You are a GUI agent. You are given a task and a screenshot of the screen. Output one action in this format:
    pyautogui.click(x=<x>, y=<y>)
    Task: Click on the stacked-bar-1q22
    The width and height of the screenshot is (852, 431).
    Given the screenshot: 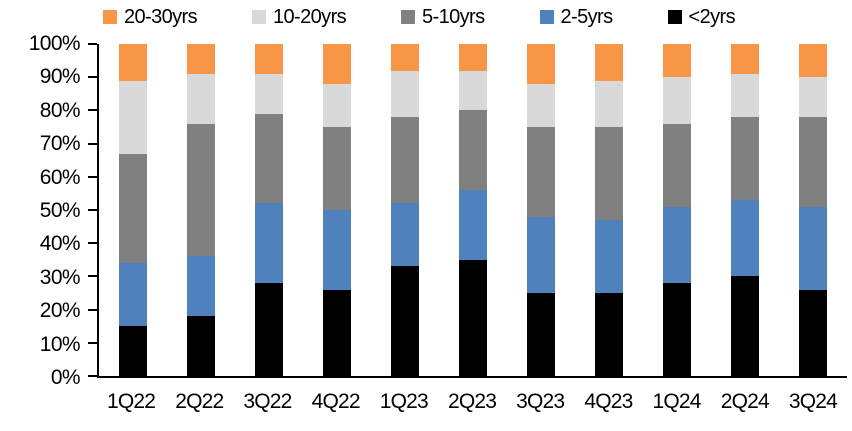 What is the action you would take?
    pyautogui.click(x=133, y=210)
    